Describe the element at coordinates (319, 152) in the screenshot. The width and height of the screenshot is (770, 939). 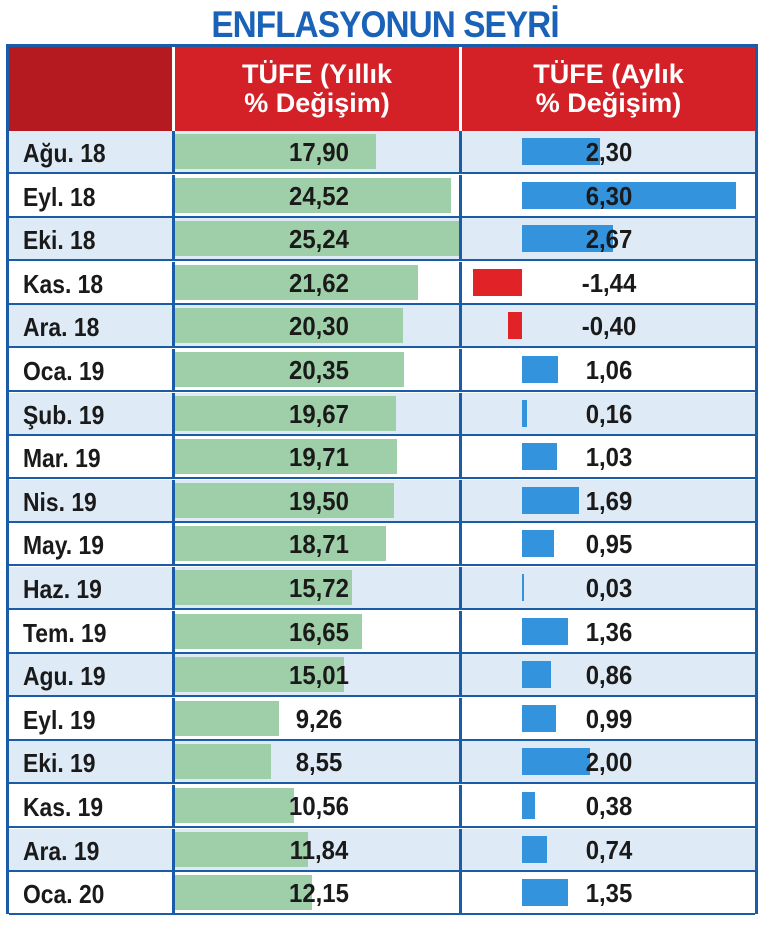
I see `annual-value-label: 17,90` at that location.